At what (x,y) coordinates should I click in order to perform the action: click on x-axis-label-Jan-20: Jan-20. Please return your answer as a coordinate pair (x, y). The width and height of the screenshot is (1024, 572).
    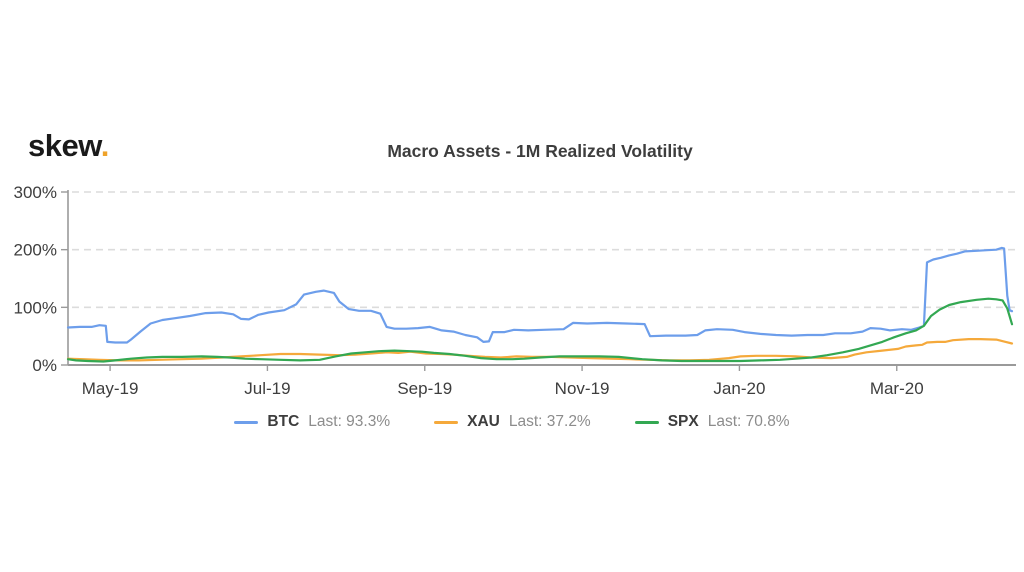
    Looking at the image, I should click on (739, 388).